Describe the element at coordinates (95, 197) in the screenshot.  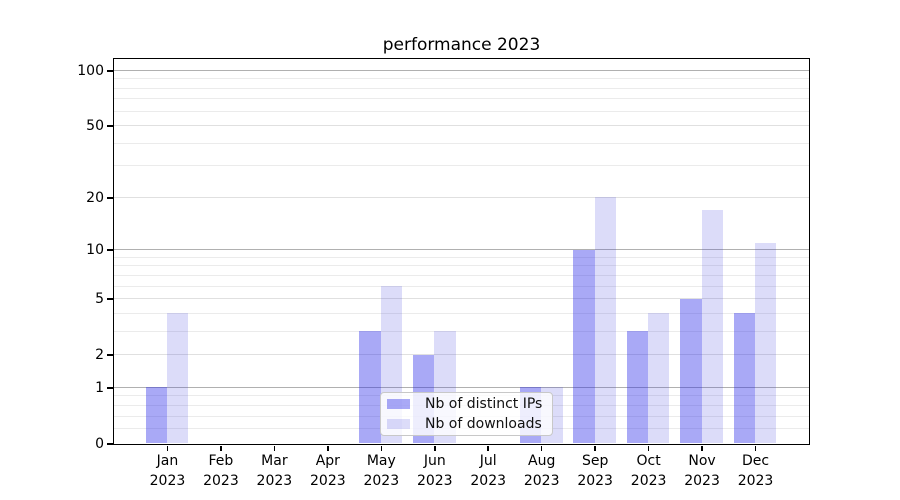
I see `y-tick-label: 20` at that location.